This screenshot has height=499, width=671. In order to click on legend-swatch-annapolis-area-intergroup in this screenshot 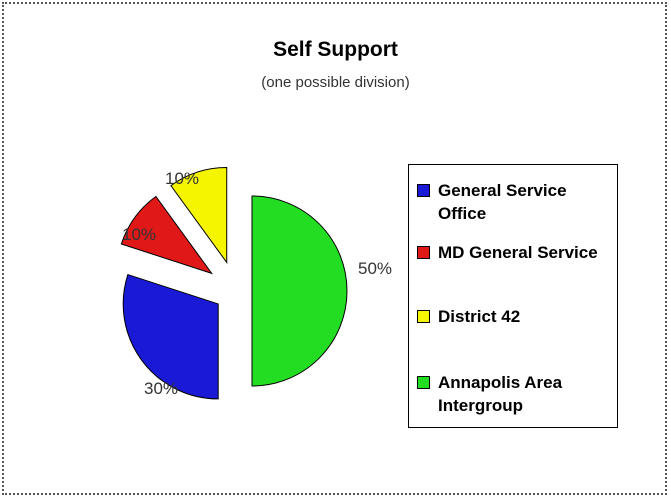, I will do `click(423, 382)`.